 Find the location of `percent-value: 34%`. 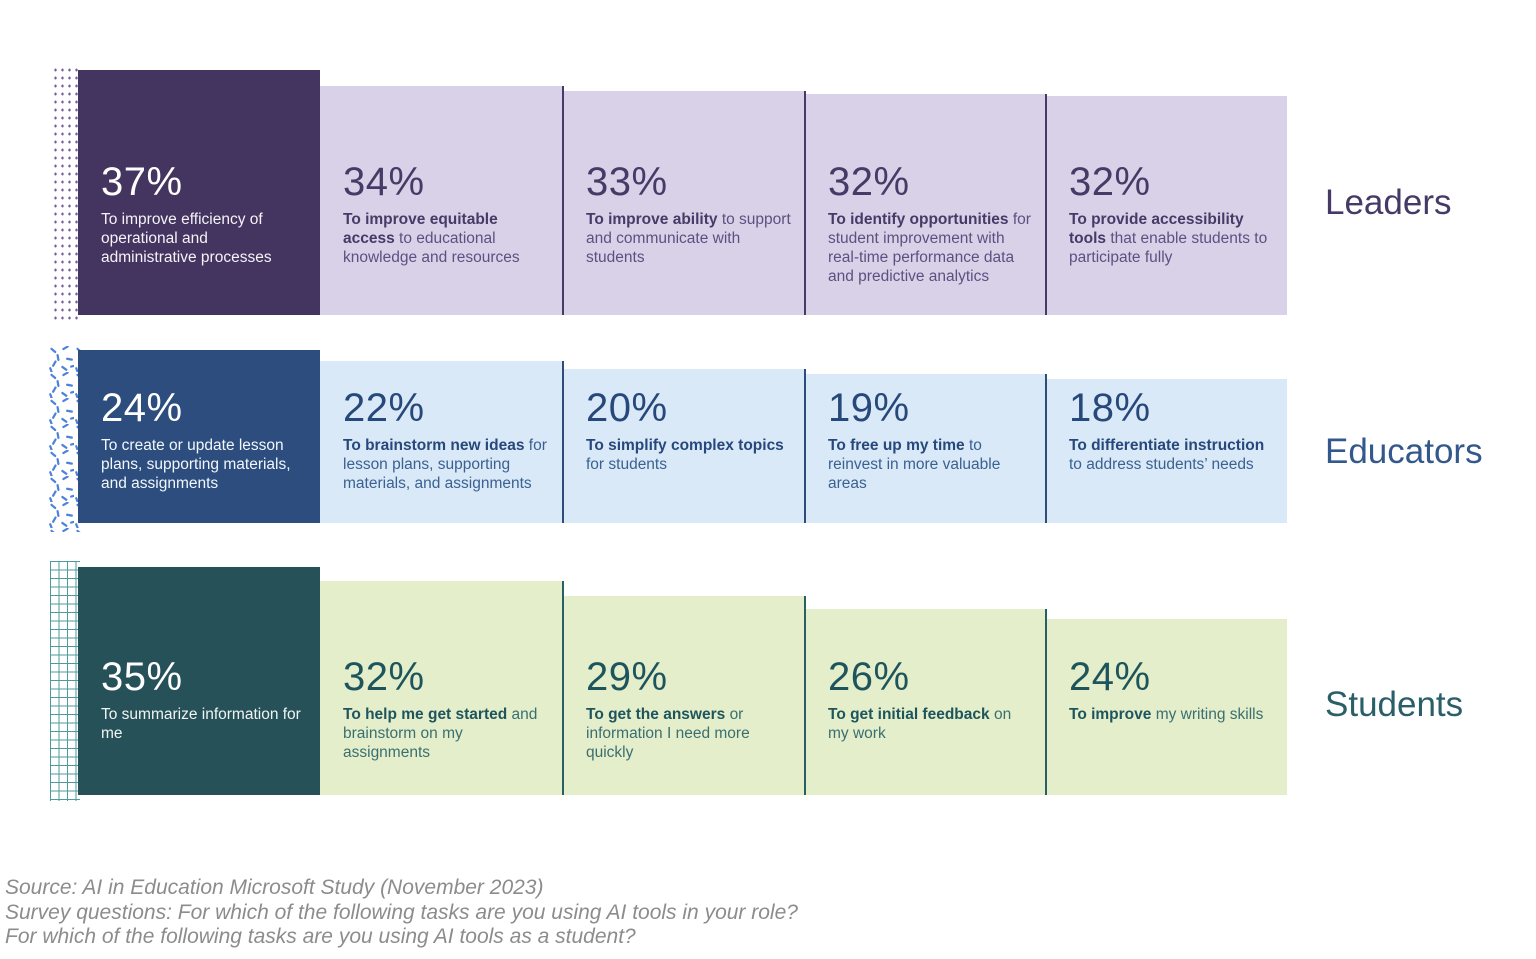

percent-value: 34% is located at coordinates (384, 182).